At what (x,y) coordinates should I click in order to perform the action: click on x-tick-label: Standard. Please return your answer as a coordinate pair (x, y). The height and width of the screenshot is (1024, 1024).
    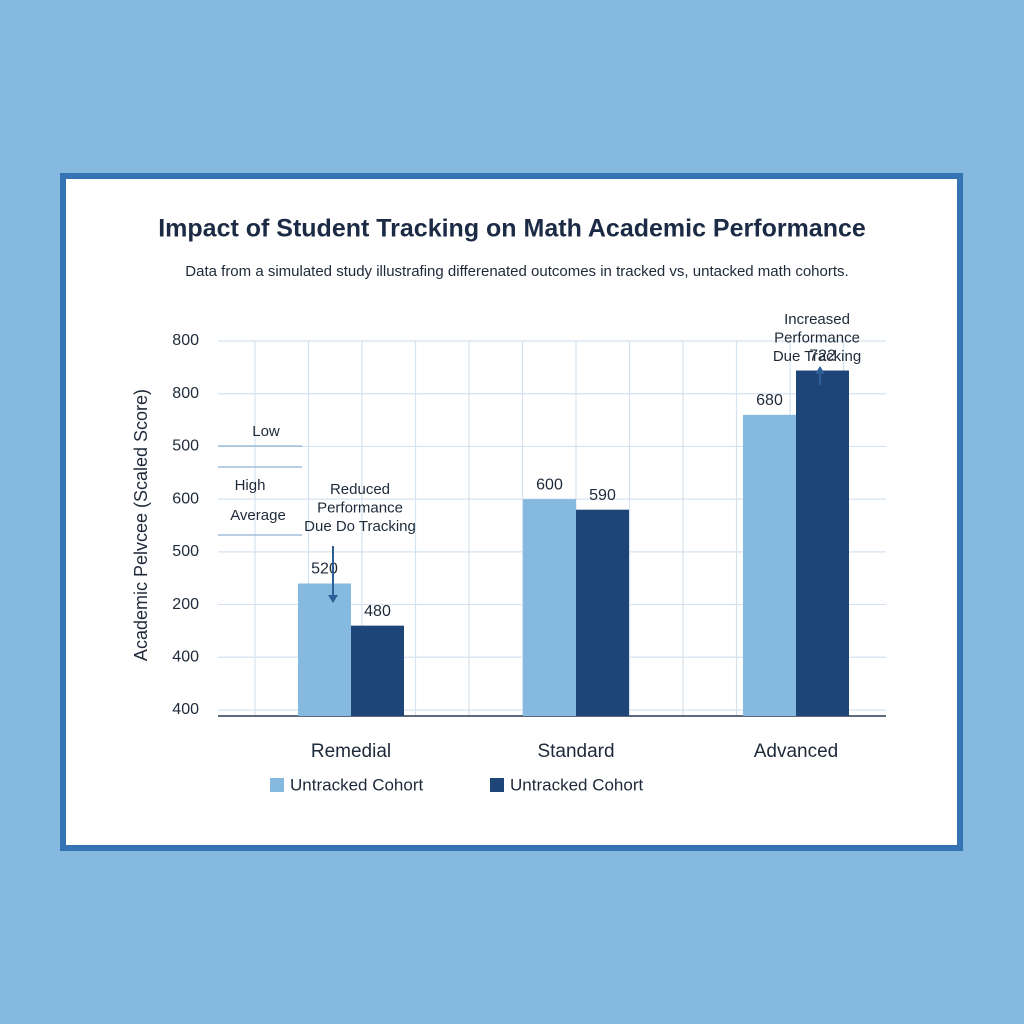
    Looking at the image, I should click on (575, 751).